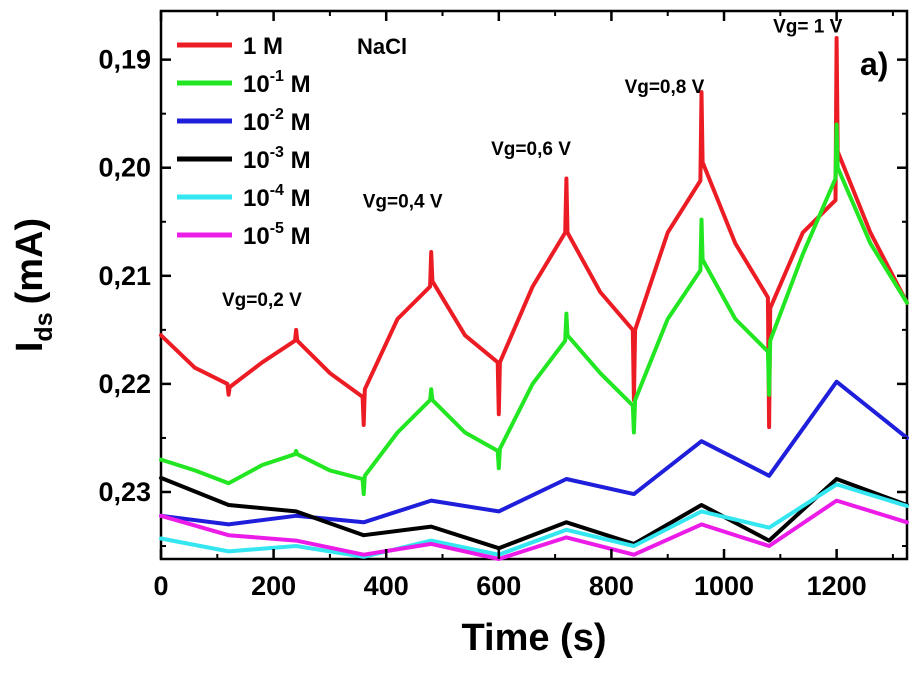 Image resolution: width=916 pixels, height=677 pixels. What do you see at coordinates (277, 197) in the screenshot?
I see `legend-label-4: 10-4 M` at bounding box center [277, 197].